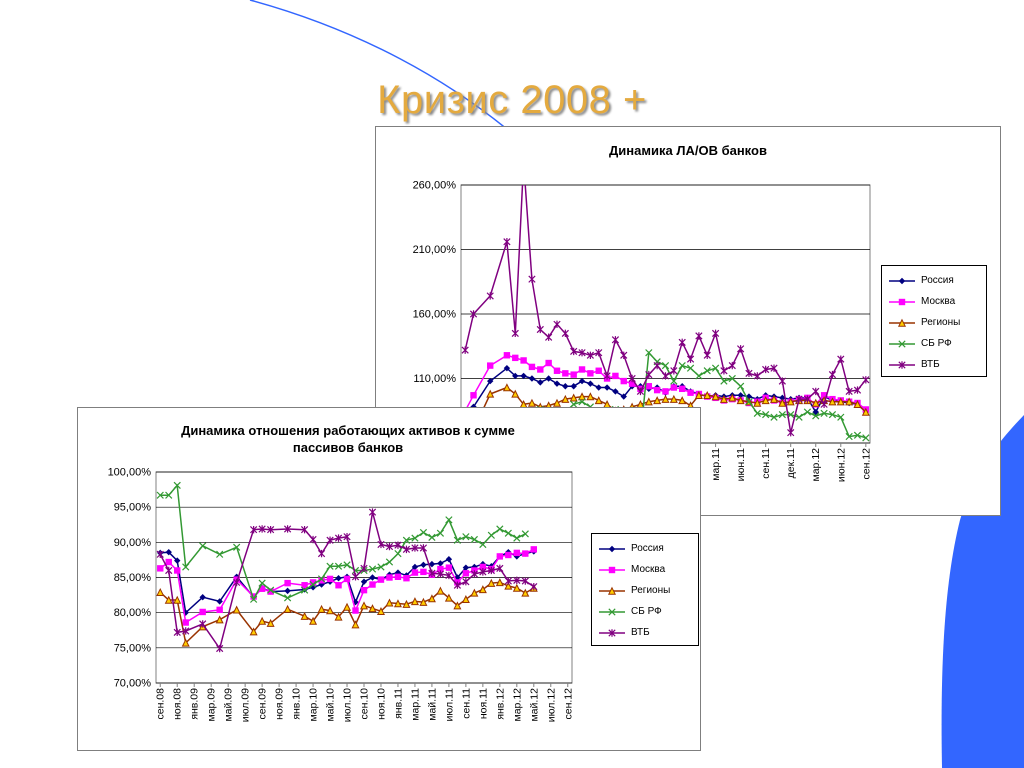  Describe the element at coordinates (133, 543) in the screenshot. I see `y-tick-label: 90,00%` at that location.